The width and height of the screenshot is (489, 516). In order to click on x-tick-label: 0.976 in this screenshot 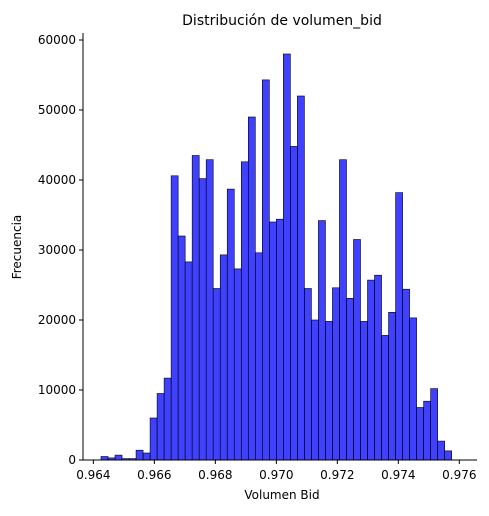, I will do `click(459, 475)`.